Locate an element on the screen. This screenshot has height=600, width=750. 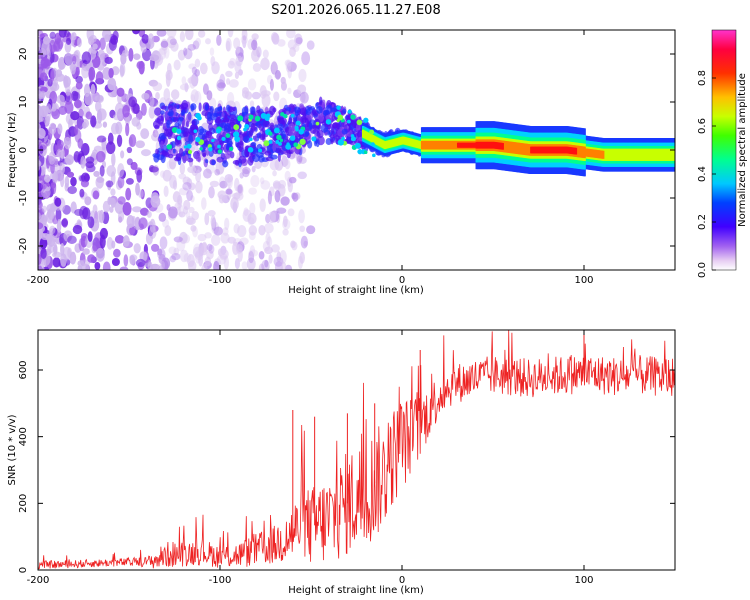
y-tick-label: 10 is located at coordinates (23, 102).